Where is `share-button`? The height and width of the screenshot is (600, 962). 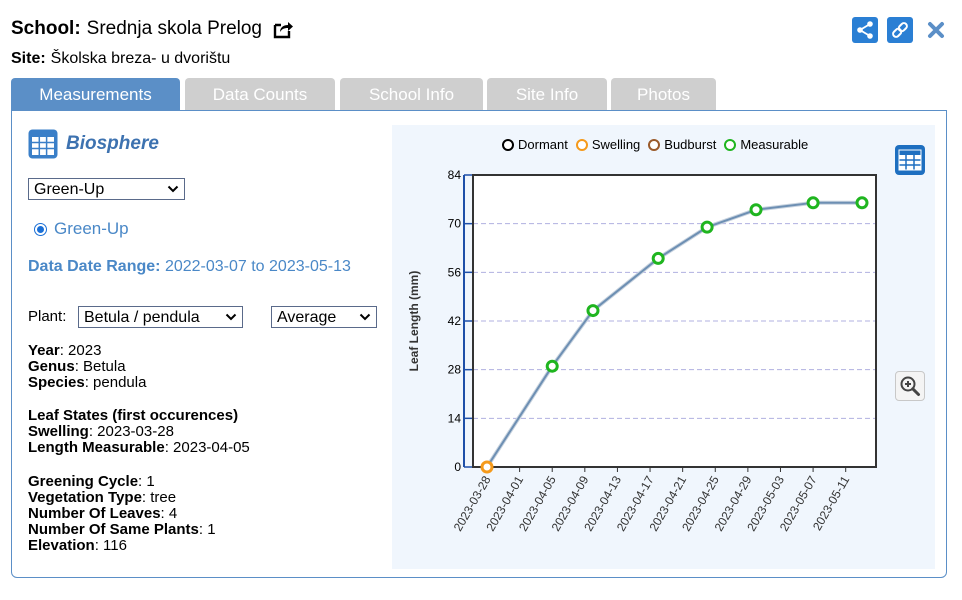
share-button is located at coordinates (865, 30).